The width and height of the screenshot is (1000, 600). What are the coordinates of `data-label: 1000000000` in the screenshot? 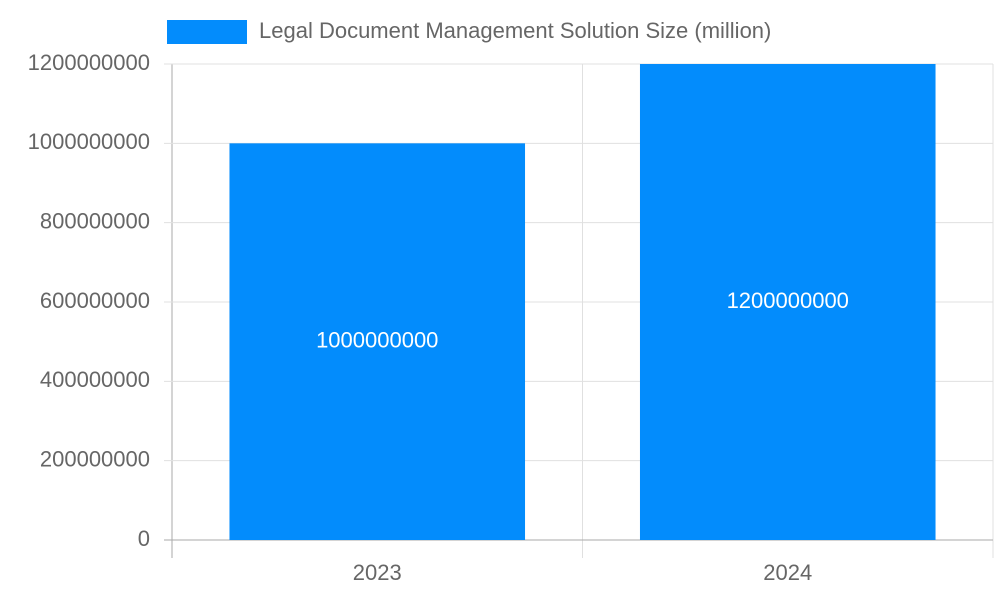 It's located at (377, 339).